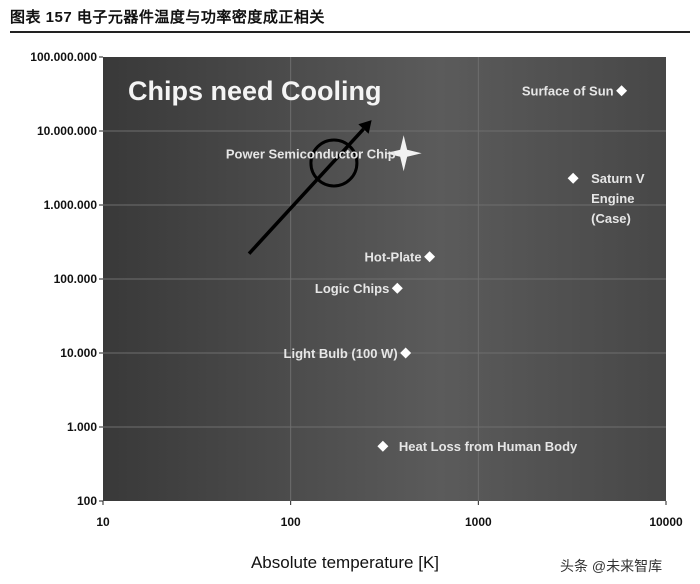 This screenshot has width=700, height=584. I want to click on point-label-line: Engine, so click(612, 198).